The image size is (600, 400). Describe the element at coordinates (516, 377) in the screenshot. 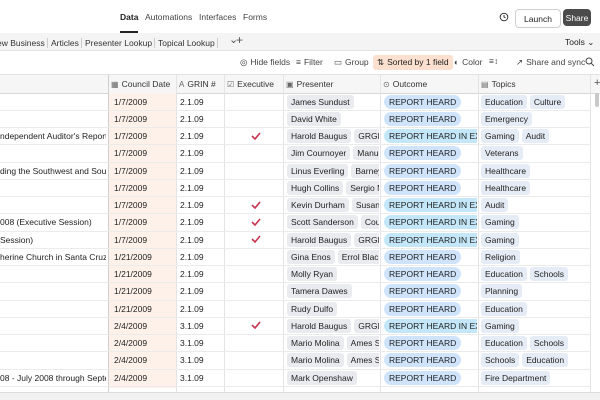

I see `topic-pill: Fire Department` at that location.